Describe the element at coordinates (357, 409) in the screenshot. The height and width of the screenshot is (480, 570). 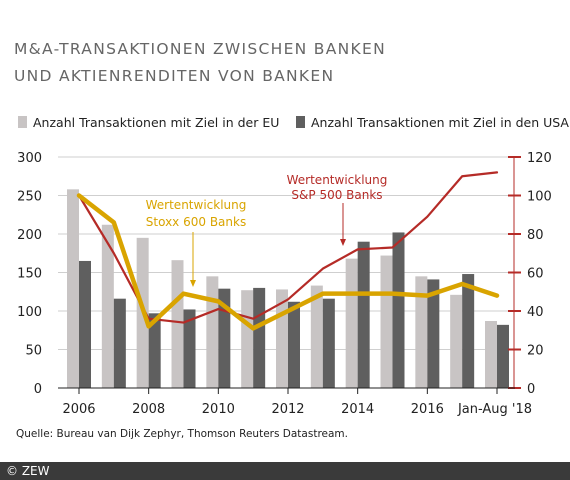
I see `x-tick-label: 2014` at that location.